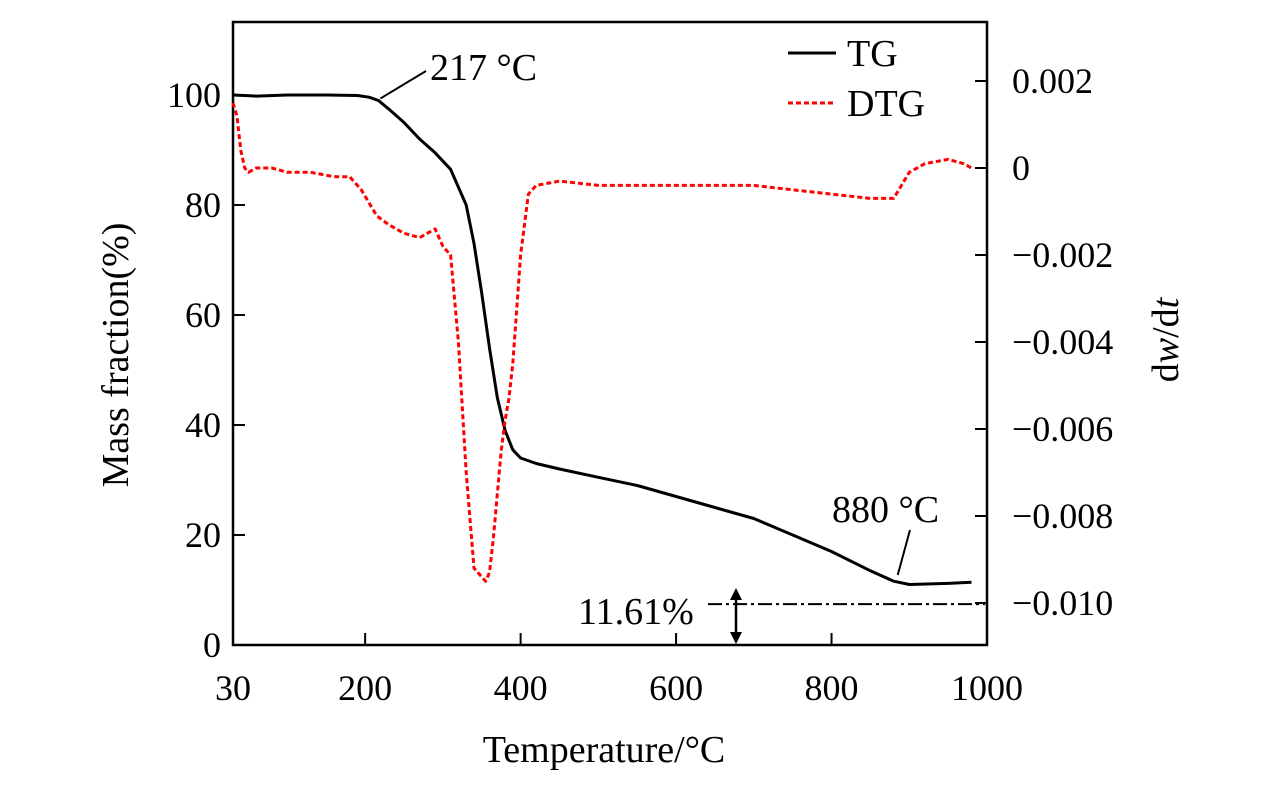 The width and height of the screenshot is (1276, 787). Describe the element at coordinates (203, 535) in the screenshot. I see `y-left-tick-label-1: 20` at that location.